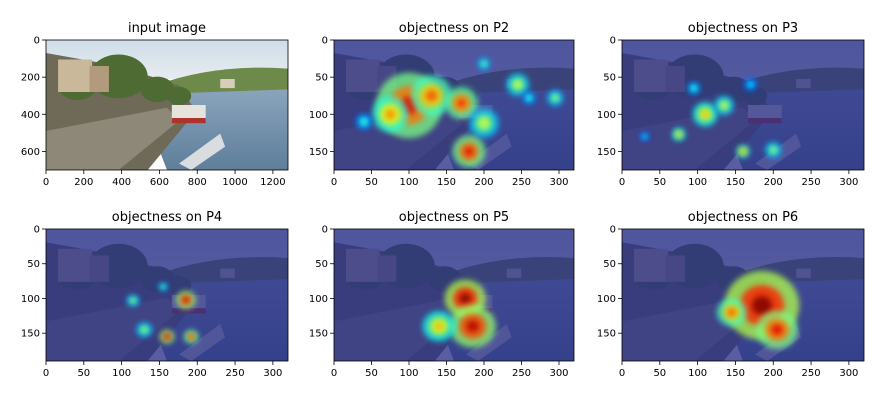 The width and height of the screenshot is (888, 400). Describe the element at coordinates (157, 89) in the screenshot. I see `scene-tree` at that location.